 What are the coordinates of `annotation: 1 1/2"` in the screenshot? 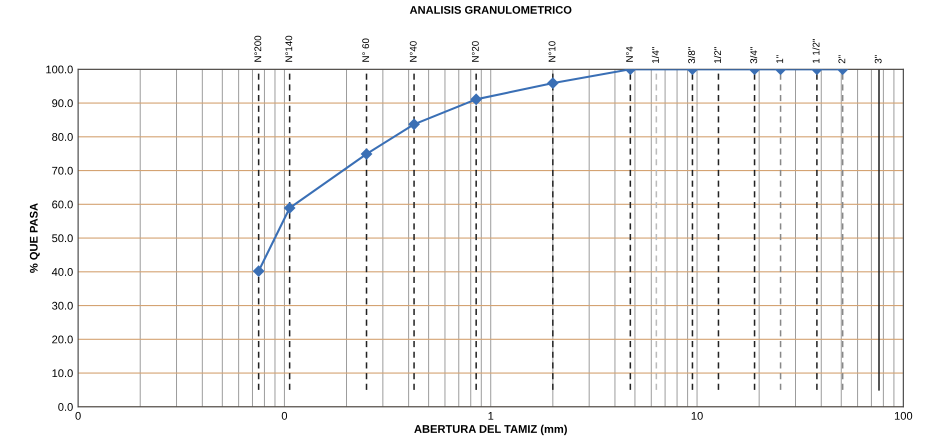 It's located at (816, 51).